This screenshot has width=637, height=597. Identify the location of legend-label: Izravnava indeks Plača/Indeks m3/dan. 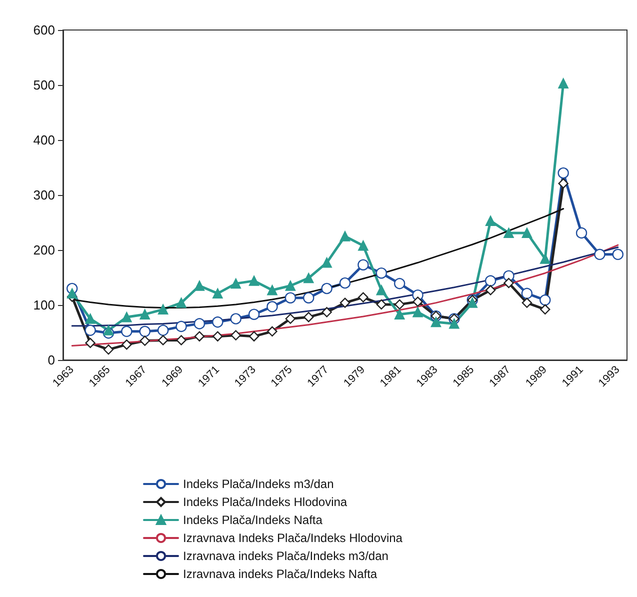
(285, 556).